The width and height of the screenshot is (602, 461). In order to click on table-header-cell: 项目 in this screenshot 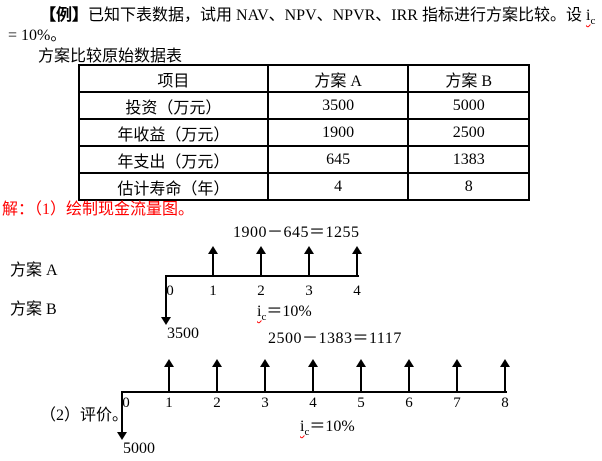, I will do `click(173, 78)`.